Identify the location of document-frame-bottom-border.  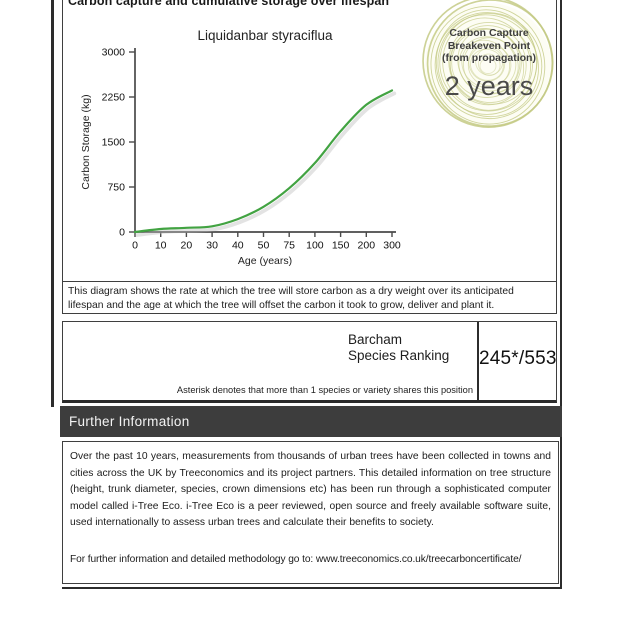
(312, 587).